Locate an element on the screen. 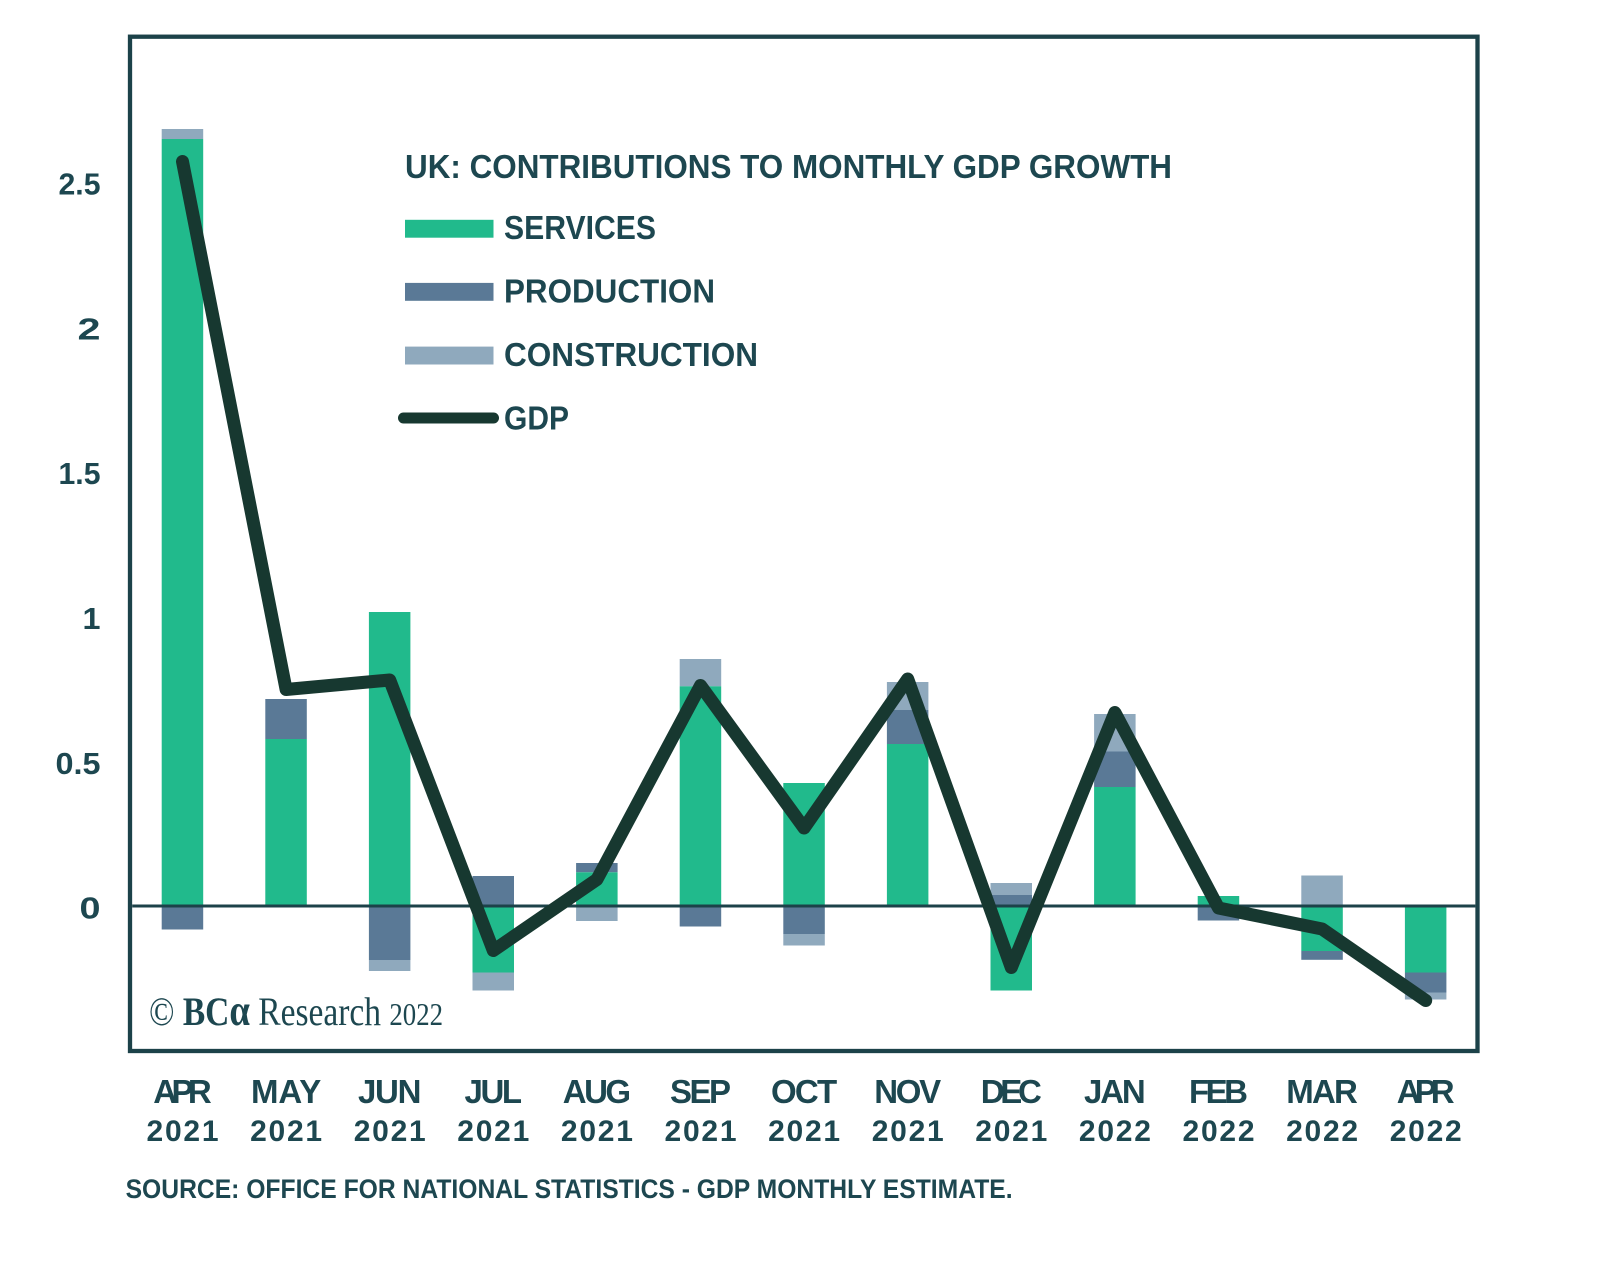 This screenshot has height=1288, width=1600. svg-text: 0 is located at coordinates (90, 908).